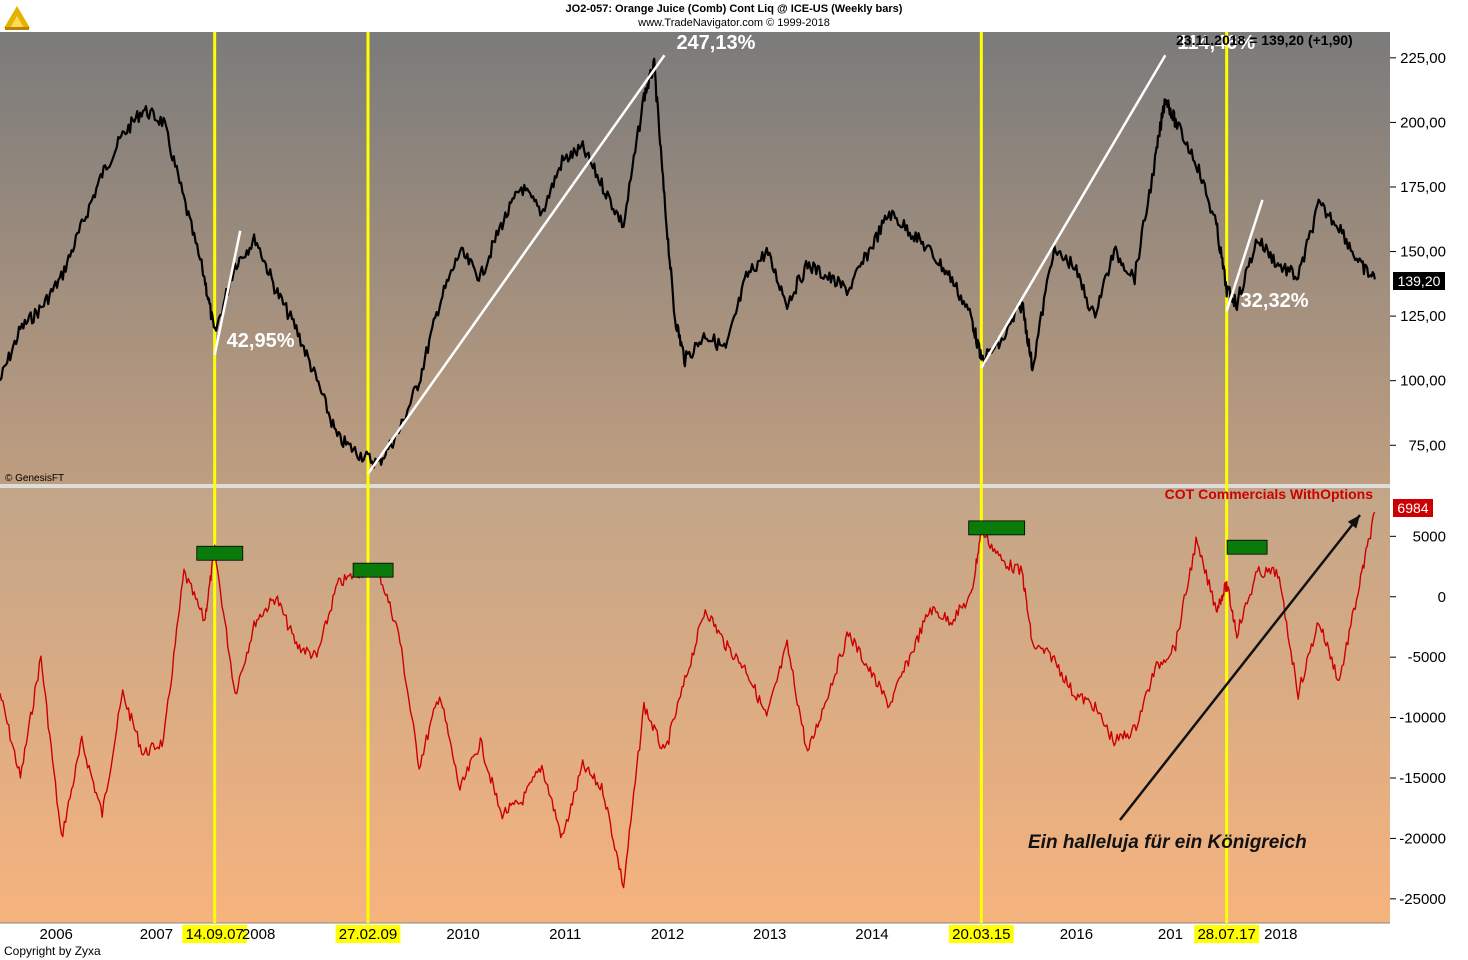  Describe the element at coordinates (1423, 58) in the screenshot. I see `y-tick-label: 225,00` at that location.